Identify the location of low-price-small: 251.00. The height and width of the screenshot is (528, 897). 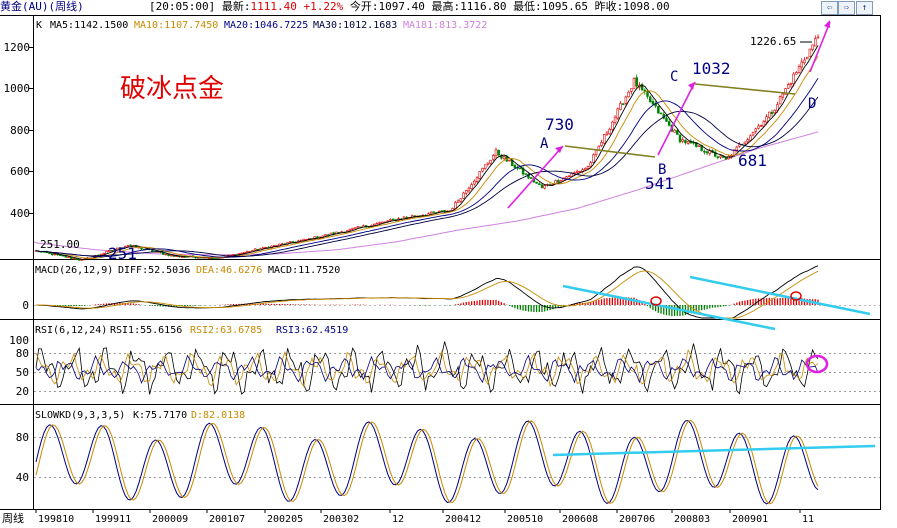
(60, 244).